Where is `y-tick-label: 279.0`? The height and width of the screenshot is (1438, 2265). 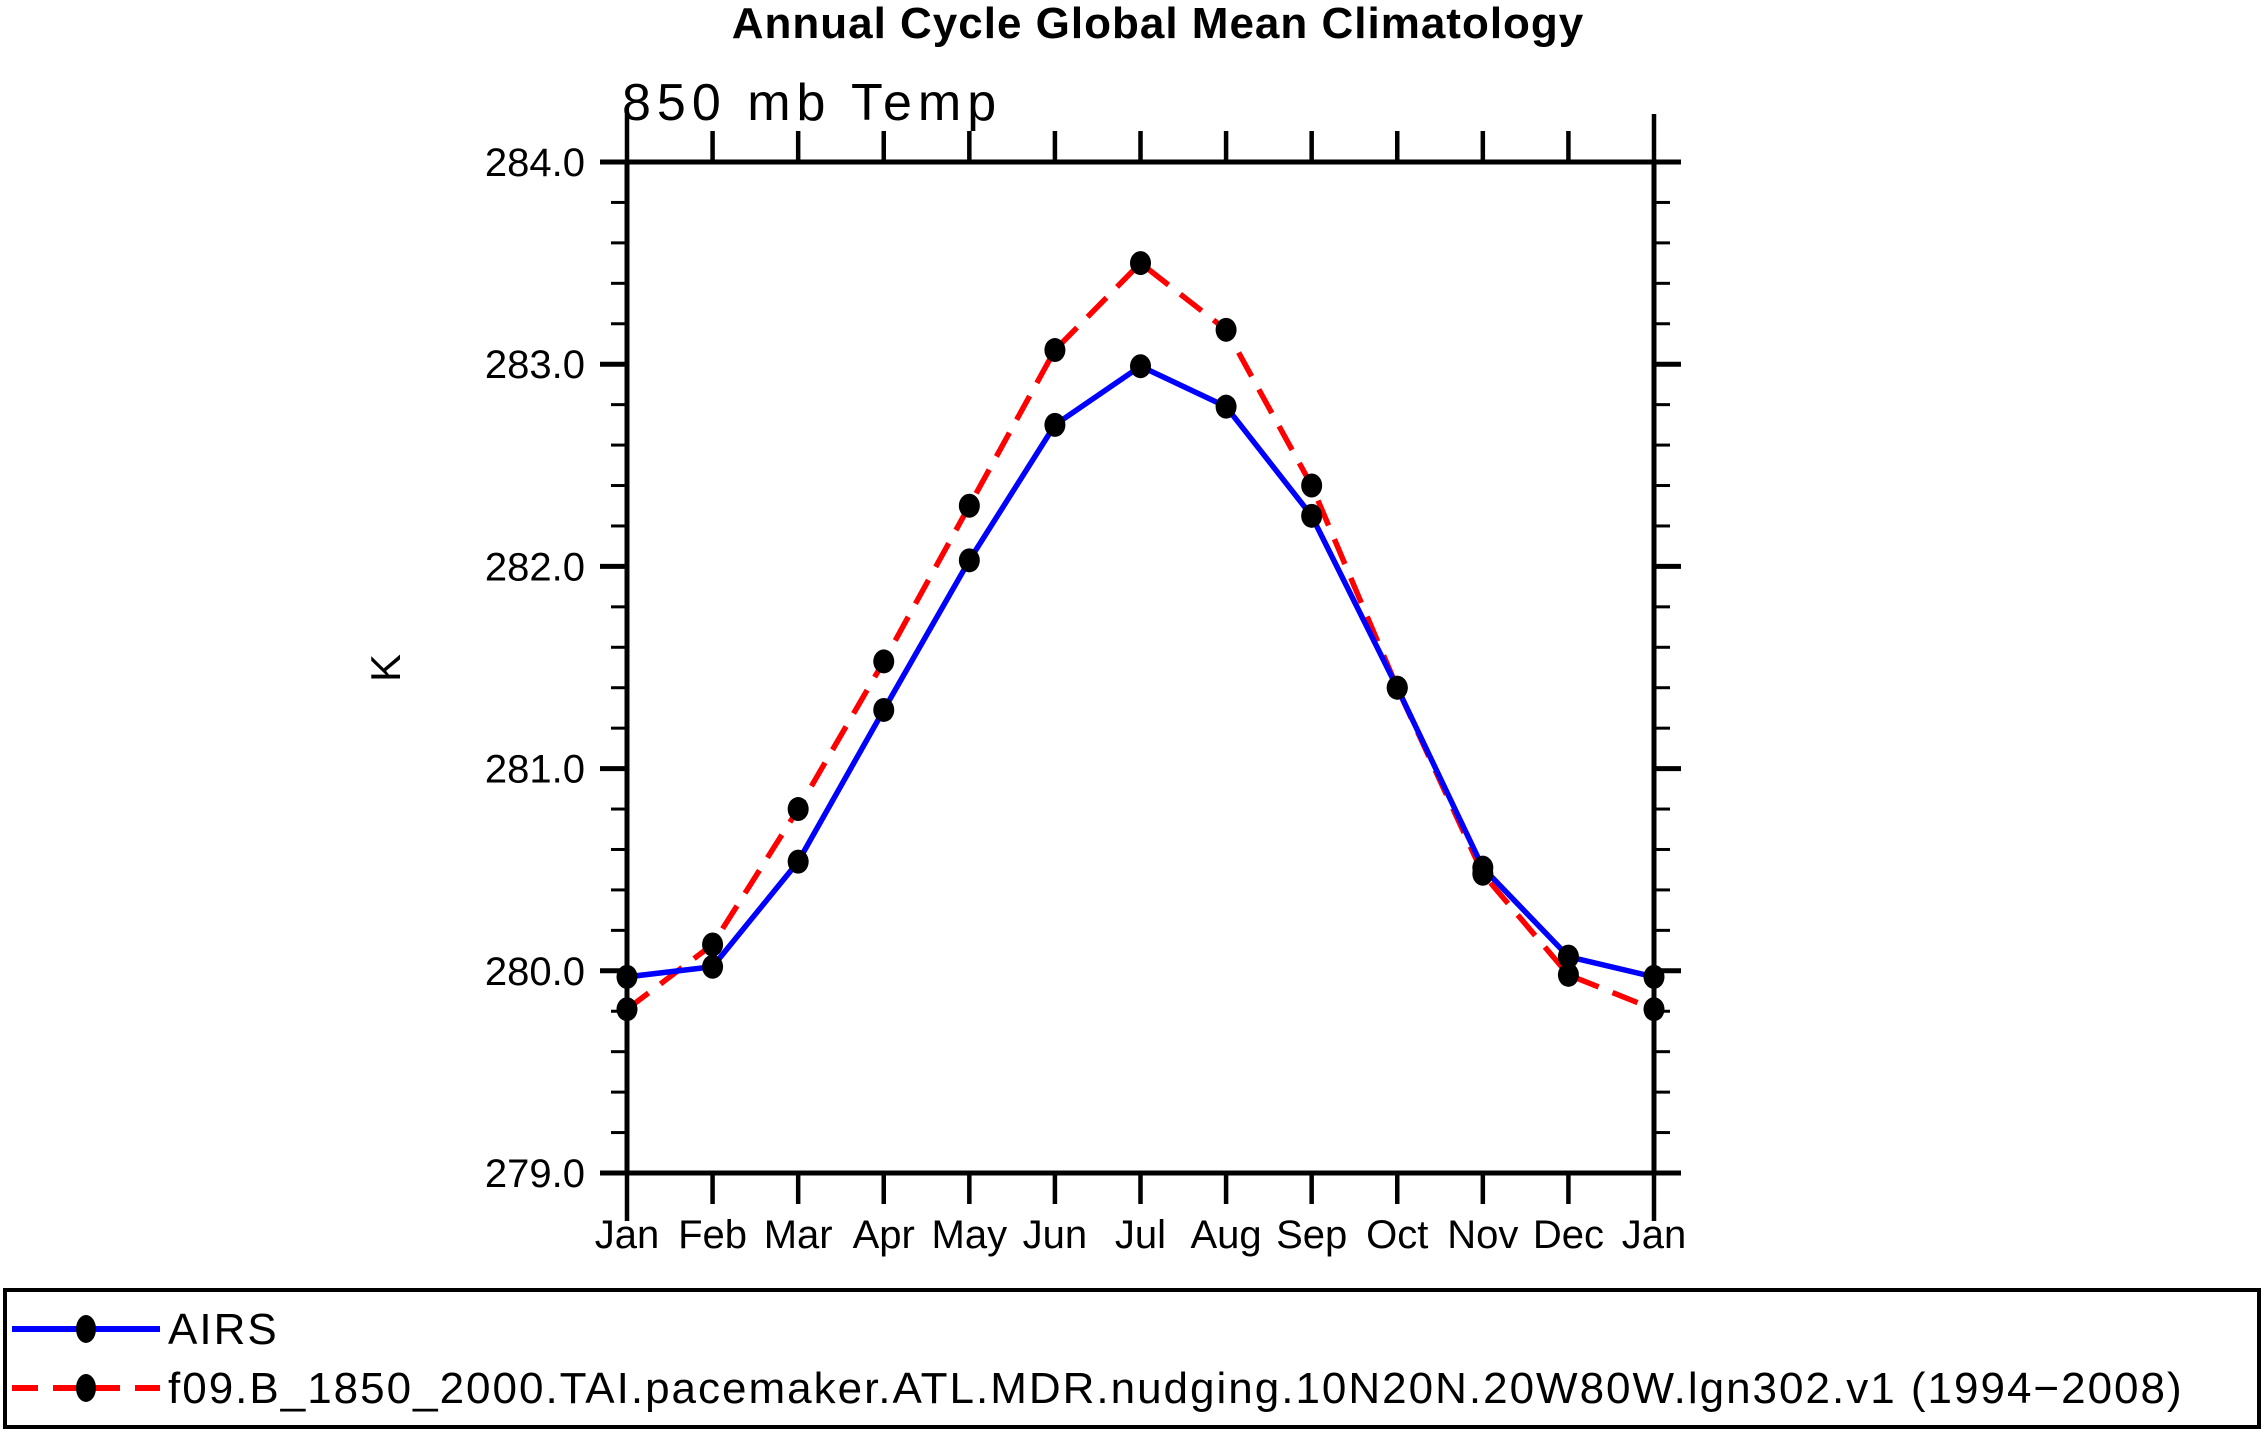
y-tick-label: 279.0 is located at coordinates (535, 1174).